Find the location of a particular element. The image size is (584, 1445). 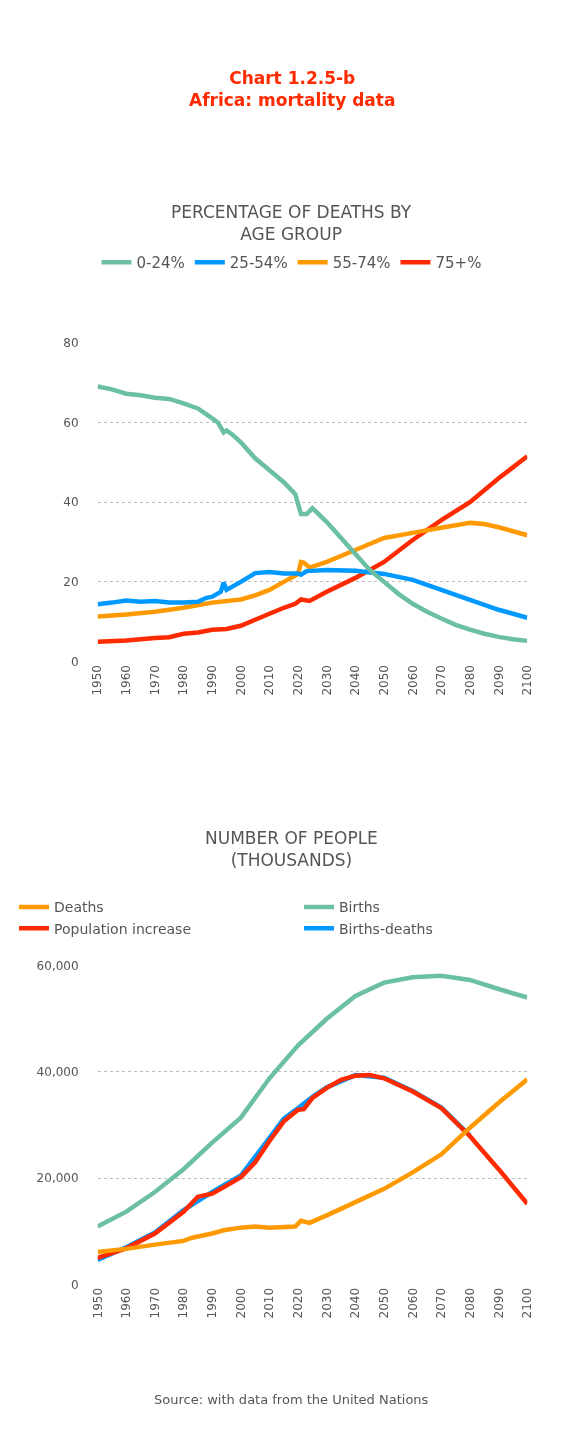

y-tick-label: 40 is located at coordinates (71, 502).